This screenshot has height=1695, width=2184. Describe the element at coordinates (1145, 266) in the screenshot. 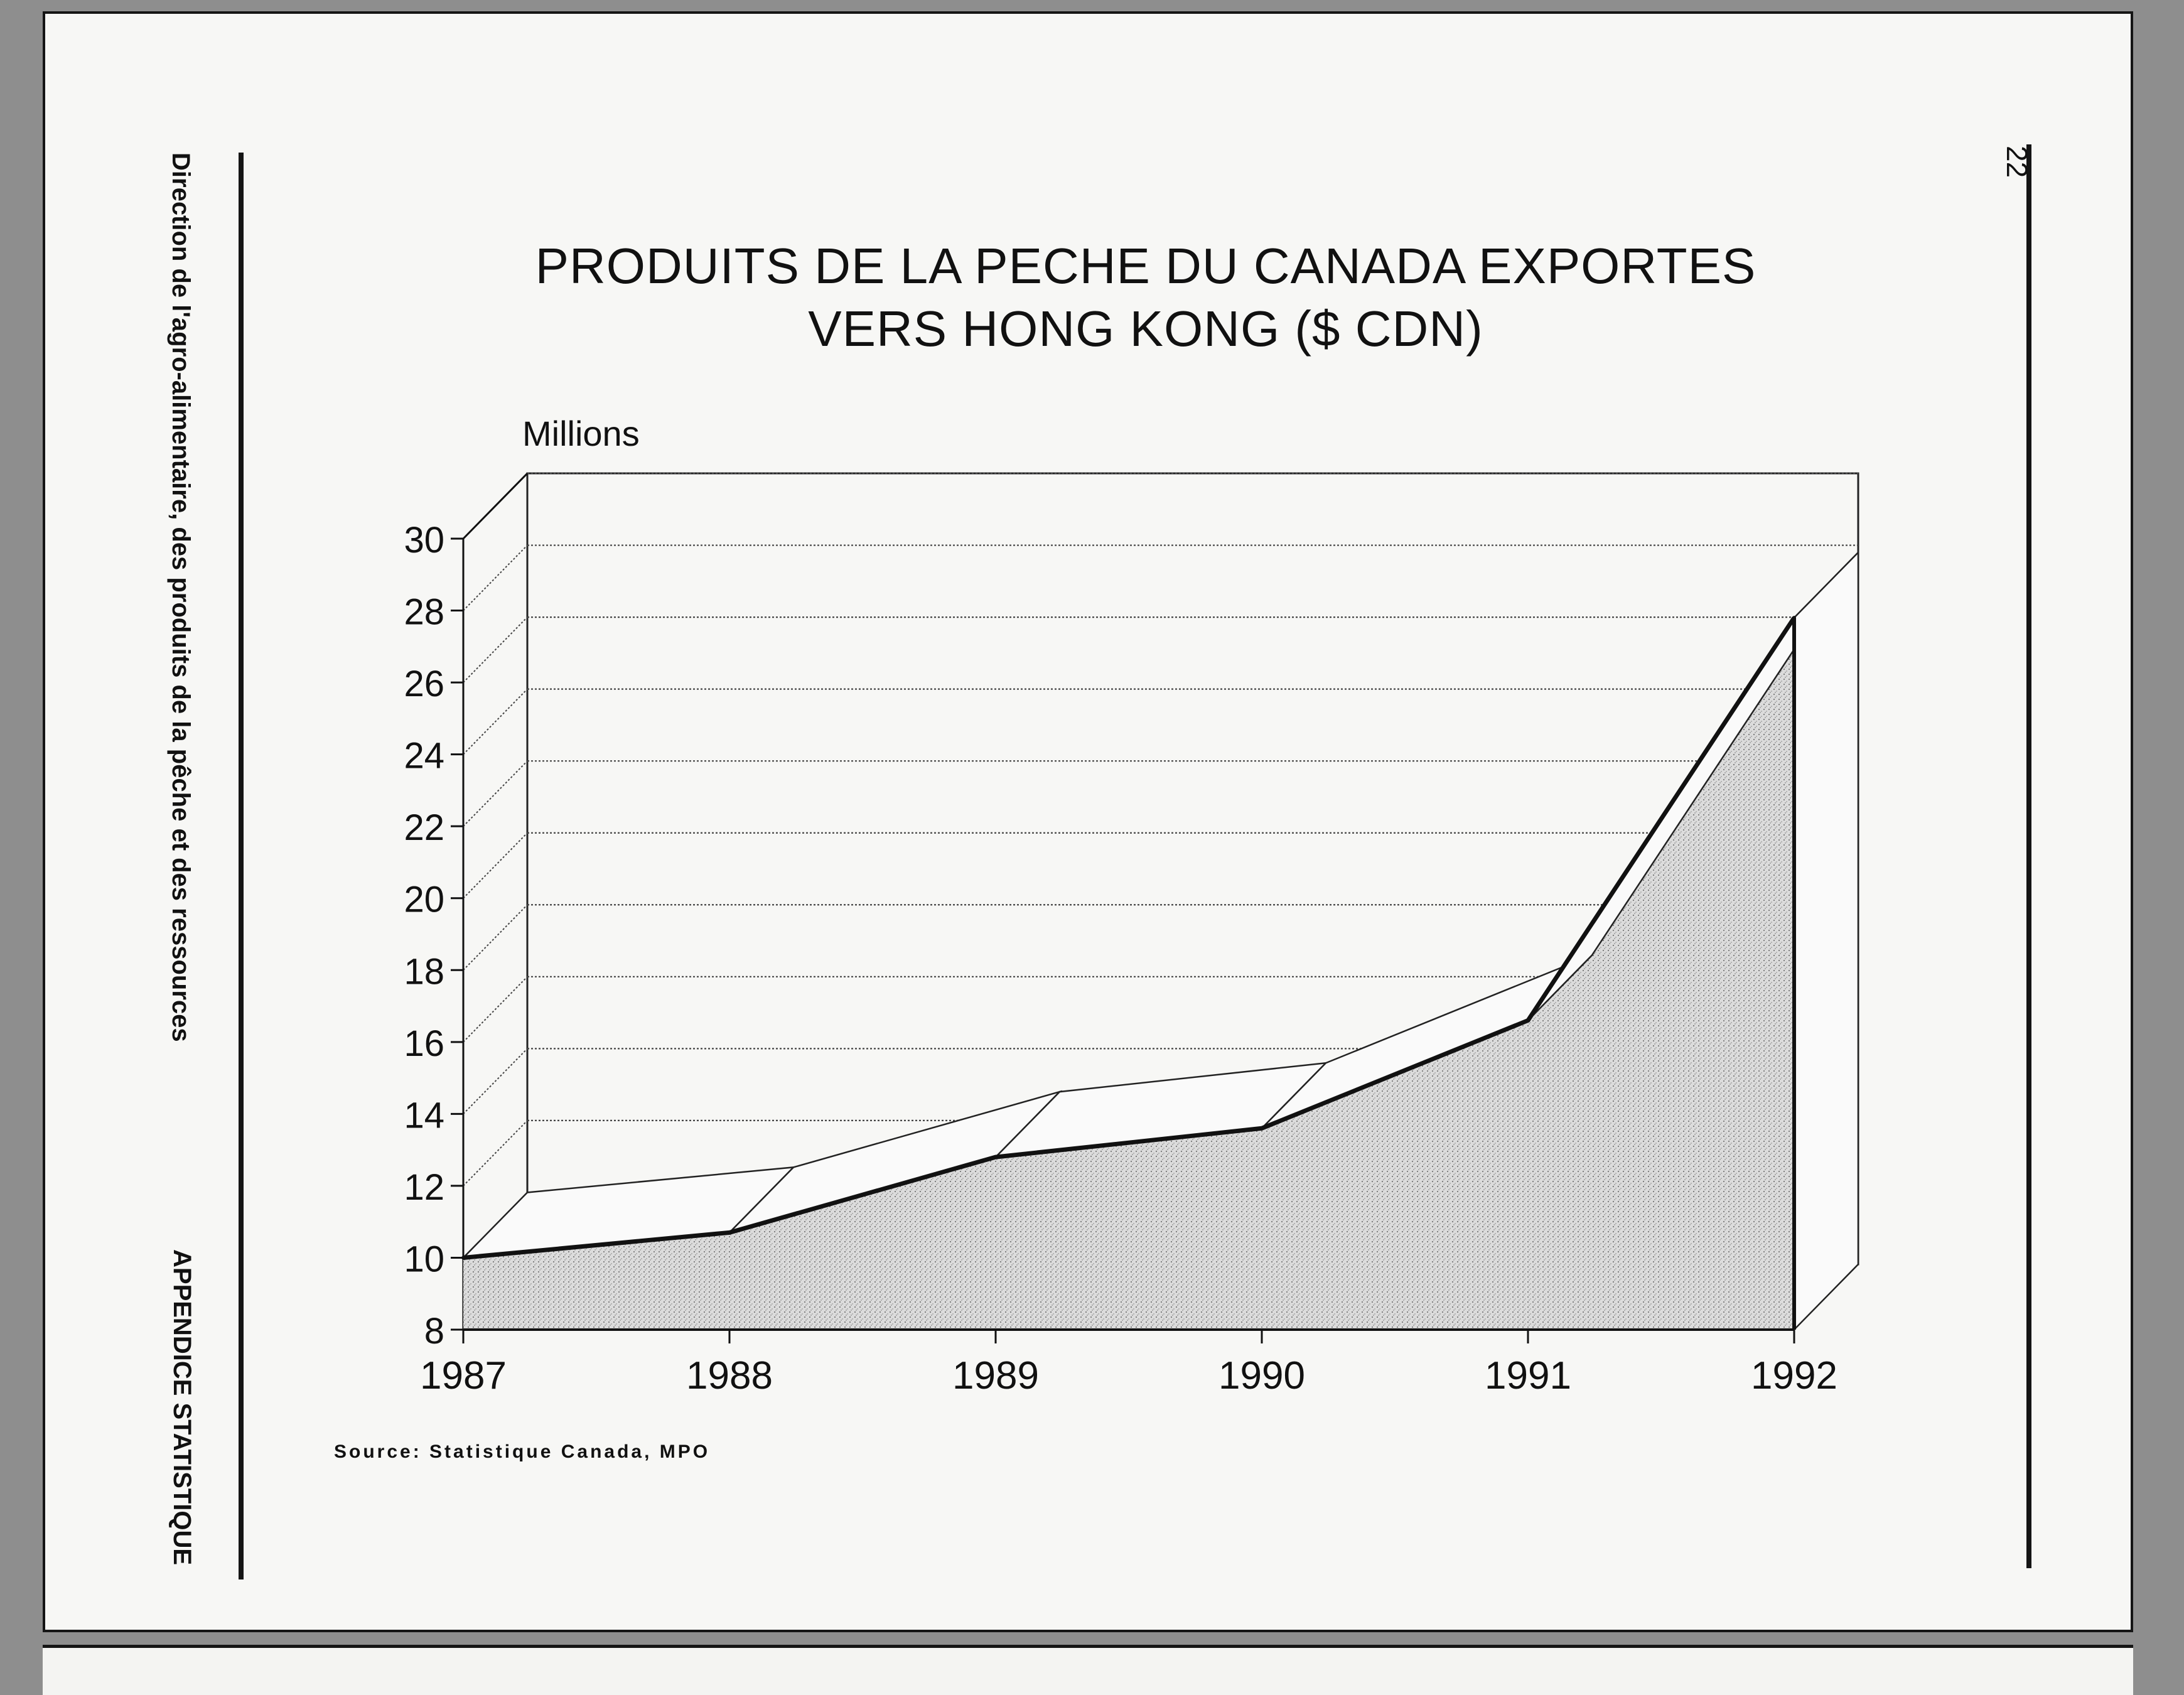

I see `chart-title-line-1: PRODUITS DE LA PECHE DU CANADA EXPORTES` at that location.